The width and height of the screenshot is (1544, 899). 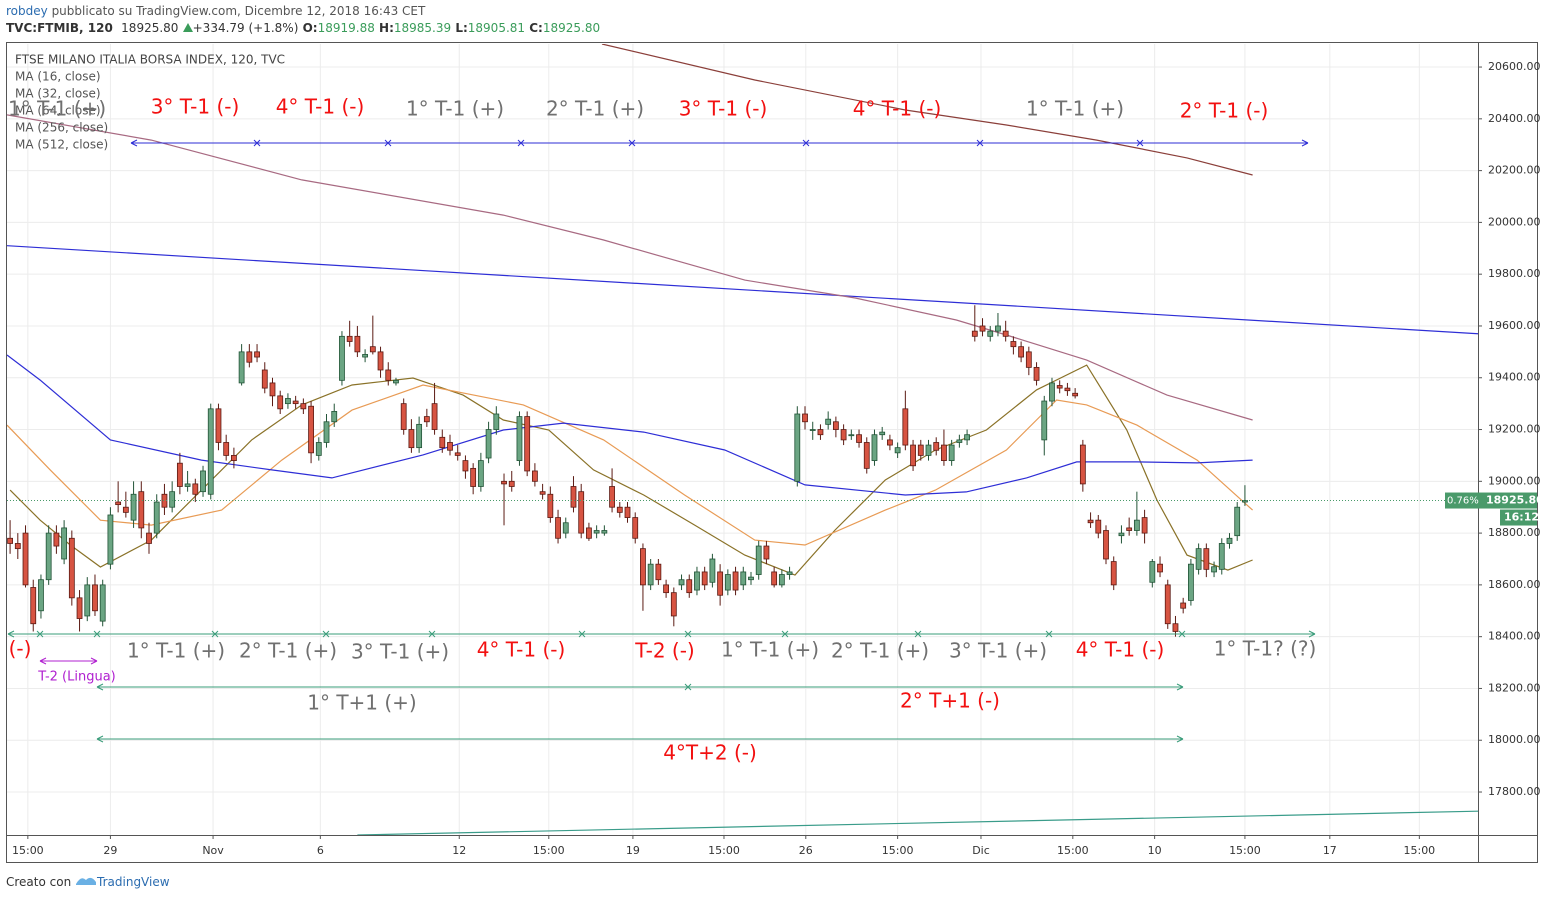 I want to click on annotation: 2° T+1 (-), so click(x=950, y=701).